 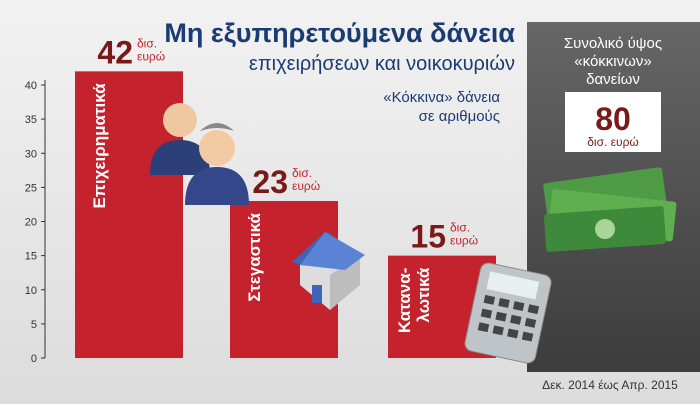 I want to click on calculator-icon, so click(x=508, y=313).